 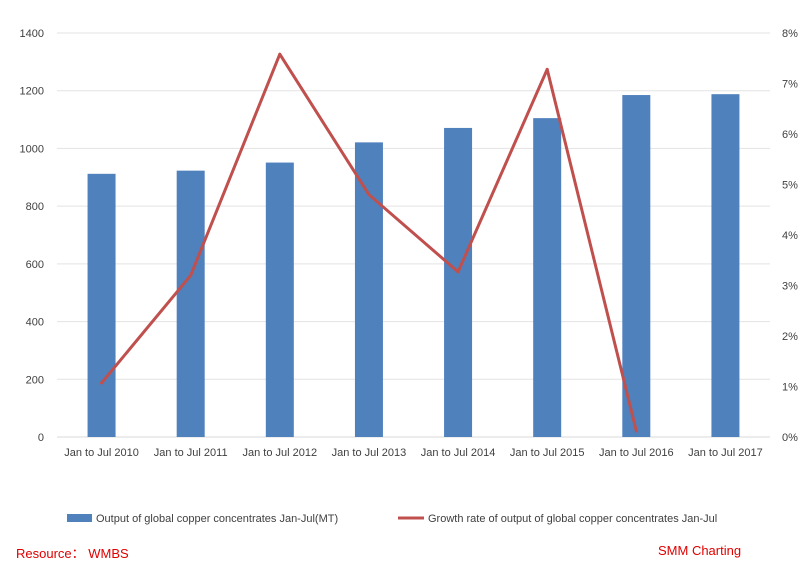 What do you see at coordinates (369, 453) in the screenshot?
I see `x-tick-label: Jan to Jul 2013` at bounding box center [369, 453].